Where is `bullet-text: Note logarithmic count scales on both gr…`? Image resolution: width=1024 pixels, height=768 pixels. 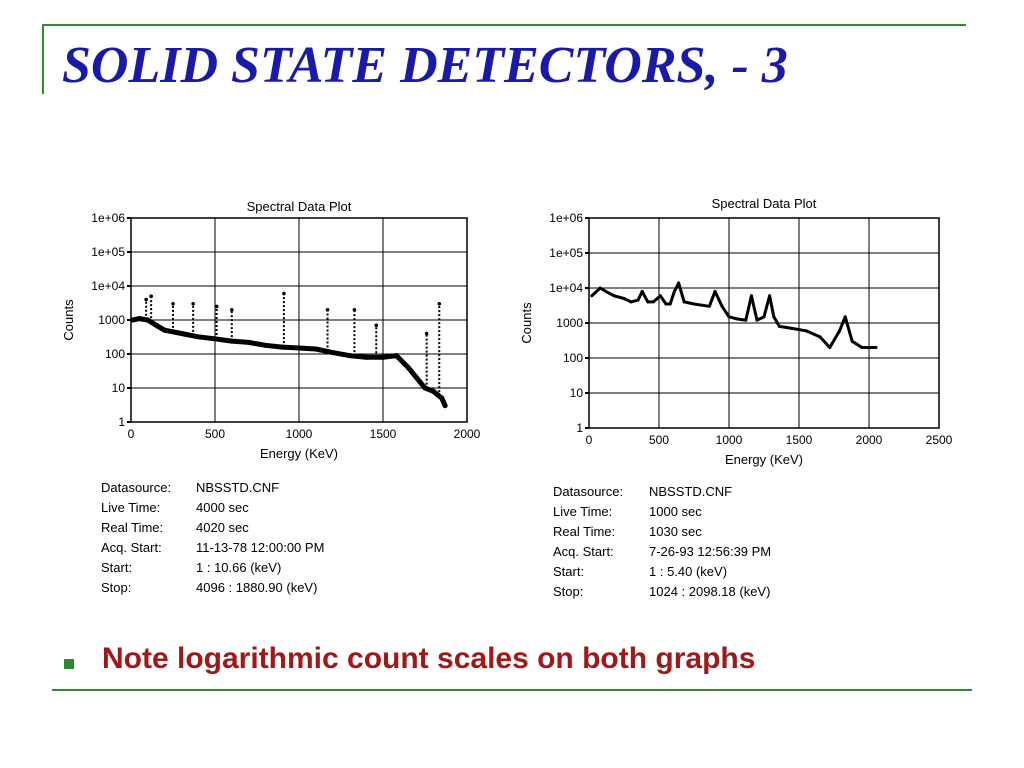
bullet-text: Note logarithmic count scales on both gr… is located at coordinates (429, 658).